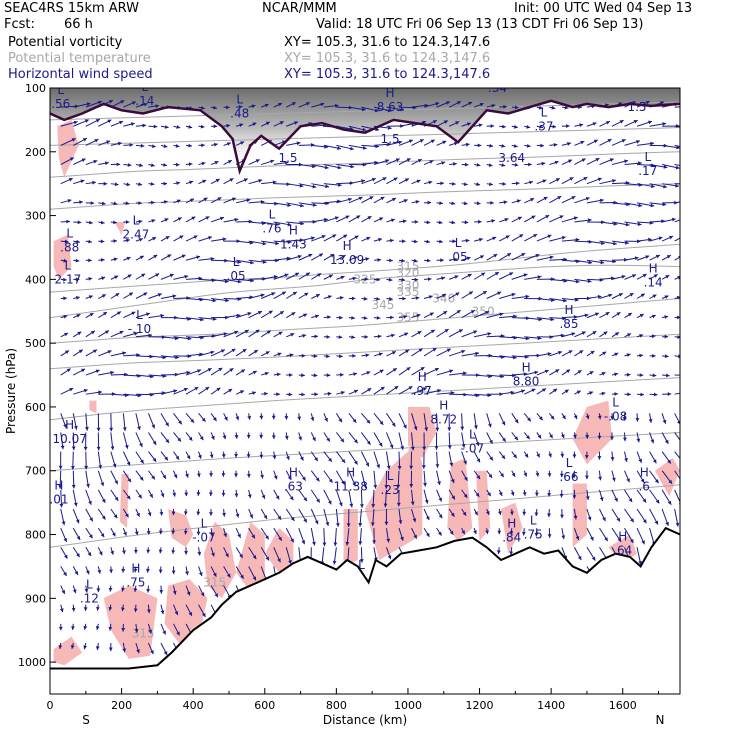 Image resolution: width=740 pixels, height=740 pixels. What do you see at coordinates (533, 535) in the screenshot?
I see `extremum-value: .75` at bounding box center [533, 535].